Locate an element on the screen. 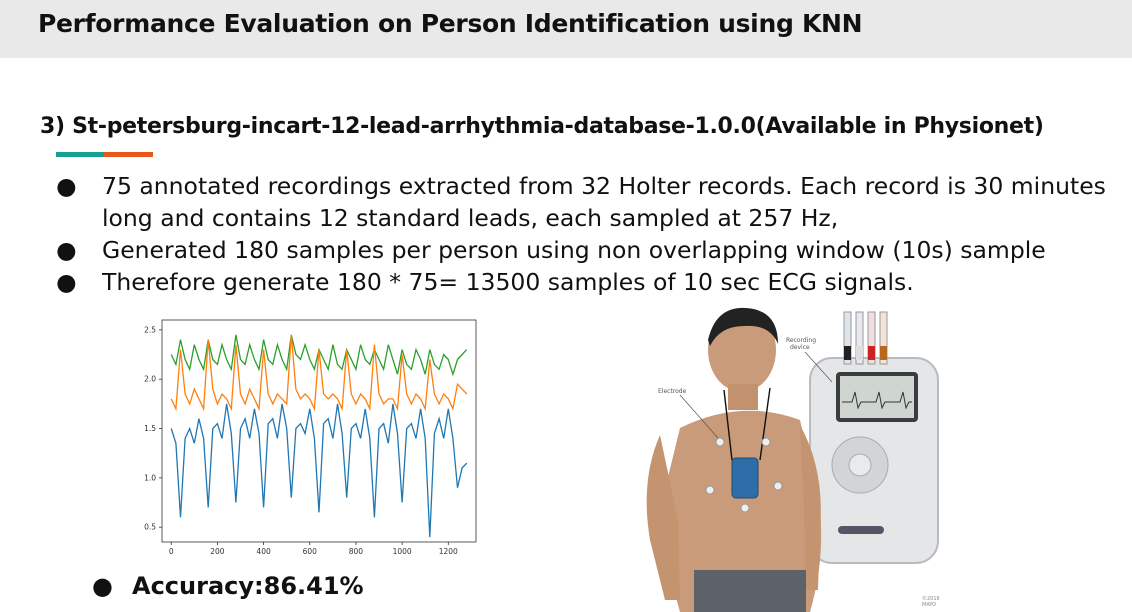 Image resolution: width=1132 pixels, height=612 pixels. y-tick-label: 2.0 is located at coordinates (150, 379).